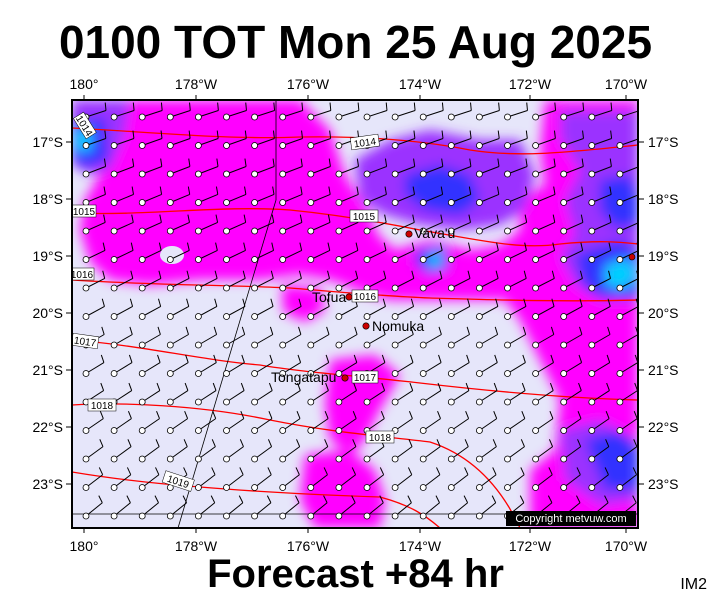 This screenshot has height=600, width=711. I want to click on isobar-label: 1015, so click(364, 217).